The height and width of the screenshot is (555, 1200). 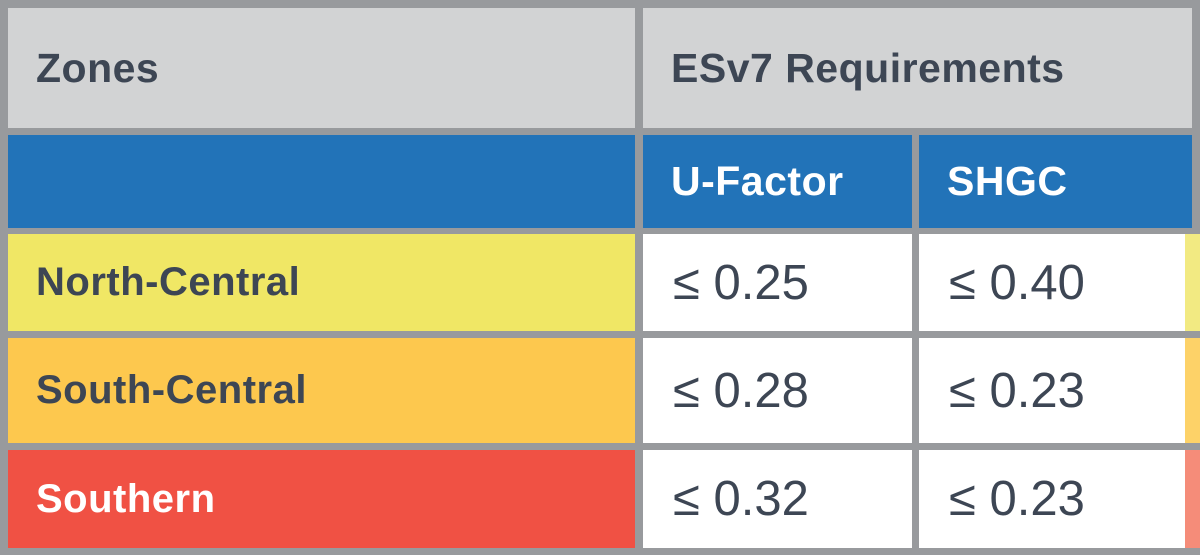 What do you see at coordinates (321, 68) in the screenshot?
I see `zones-header-cell: Zones` at bounding box center [321, 68].